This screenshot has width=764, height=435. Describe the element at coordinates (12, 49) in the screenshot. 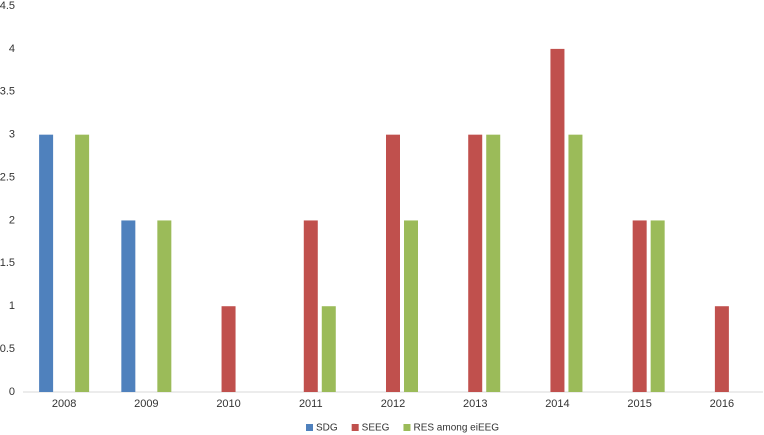

I see `y-tick-label: 4` at that location.